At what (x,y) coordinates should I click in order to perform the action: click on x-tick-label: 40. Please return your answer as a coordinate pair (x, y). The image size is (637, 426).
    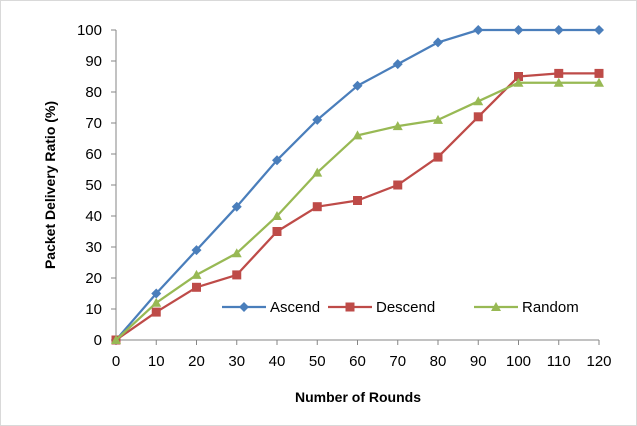
    Looking at the image, I should click on (277, 361).